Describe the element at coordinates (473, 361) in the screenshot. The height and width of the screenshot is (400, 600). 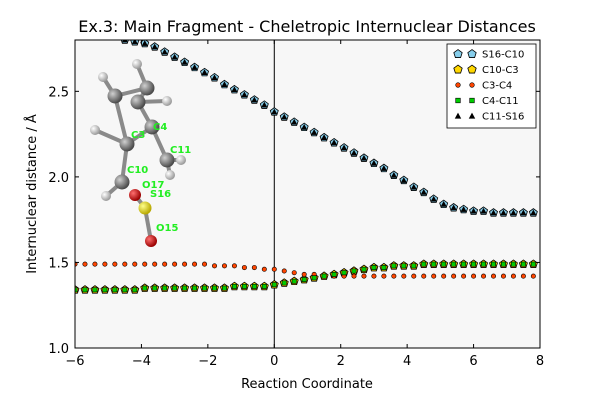
I see `x-tick-label: 6` at that location.